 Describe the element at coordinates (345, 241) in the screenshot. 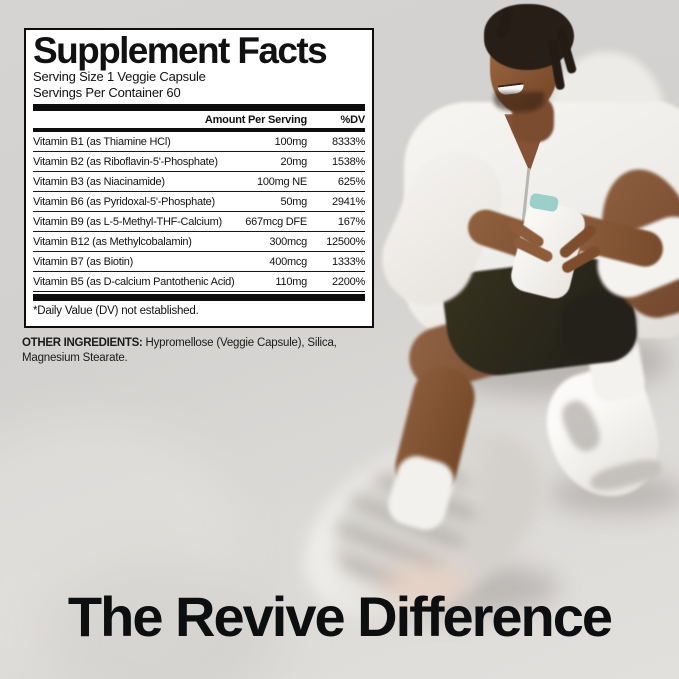

I see `nutrient-dv: 12500%` at that location.